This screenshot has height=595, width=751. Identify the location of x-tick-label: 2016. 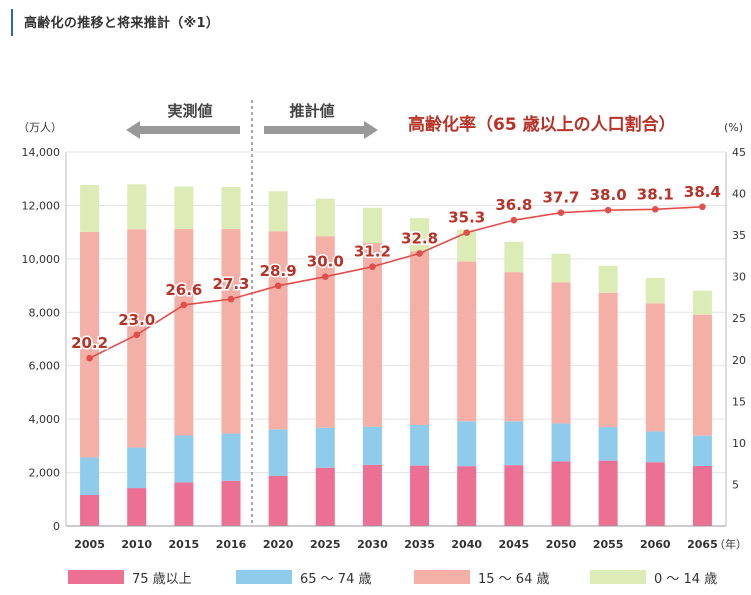
(231, 544).